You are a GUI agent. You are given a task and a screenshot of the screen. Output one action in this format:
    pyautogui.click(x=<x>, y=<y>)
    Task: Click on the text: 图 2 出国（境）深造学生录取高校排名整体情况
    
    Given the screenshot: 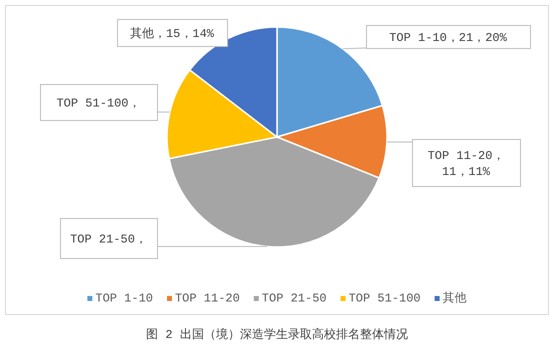 What is the action you would take?
    pyautogui.click(x=277, y=334)
    